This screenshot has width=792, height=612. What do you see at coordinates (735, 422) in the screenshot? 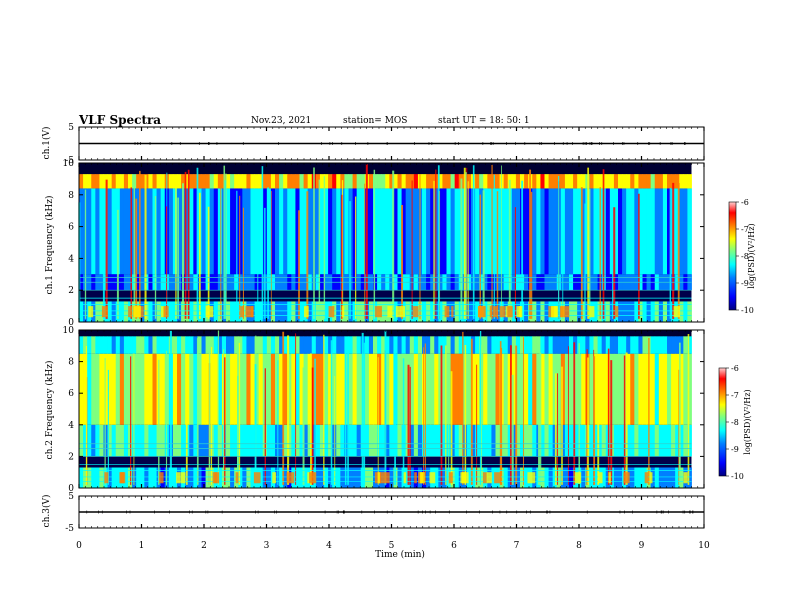
I see `ch2-spectrogram-colorbar-tick-label: -8` at bounding box center [735, 422].